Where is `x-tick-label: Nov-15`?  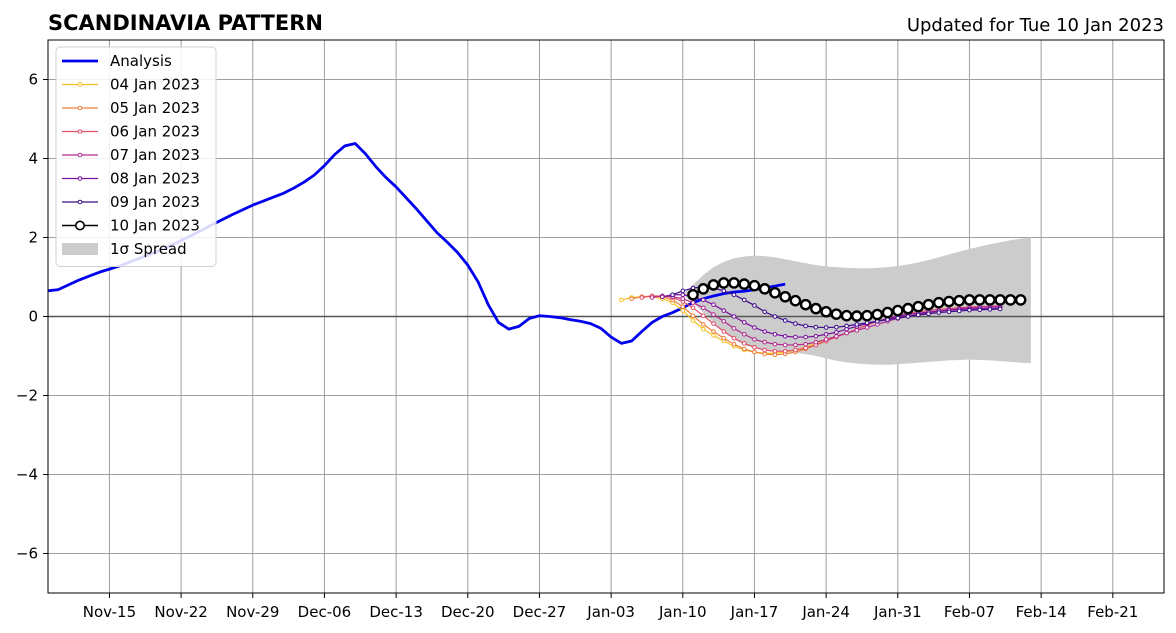 x-tick-label: Nov-15 is located at coordinates (109, 612).